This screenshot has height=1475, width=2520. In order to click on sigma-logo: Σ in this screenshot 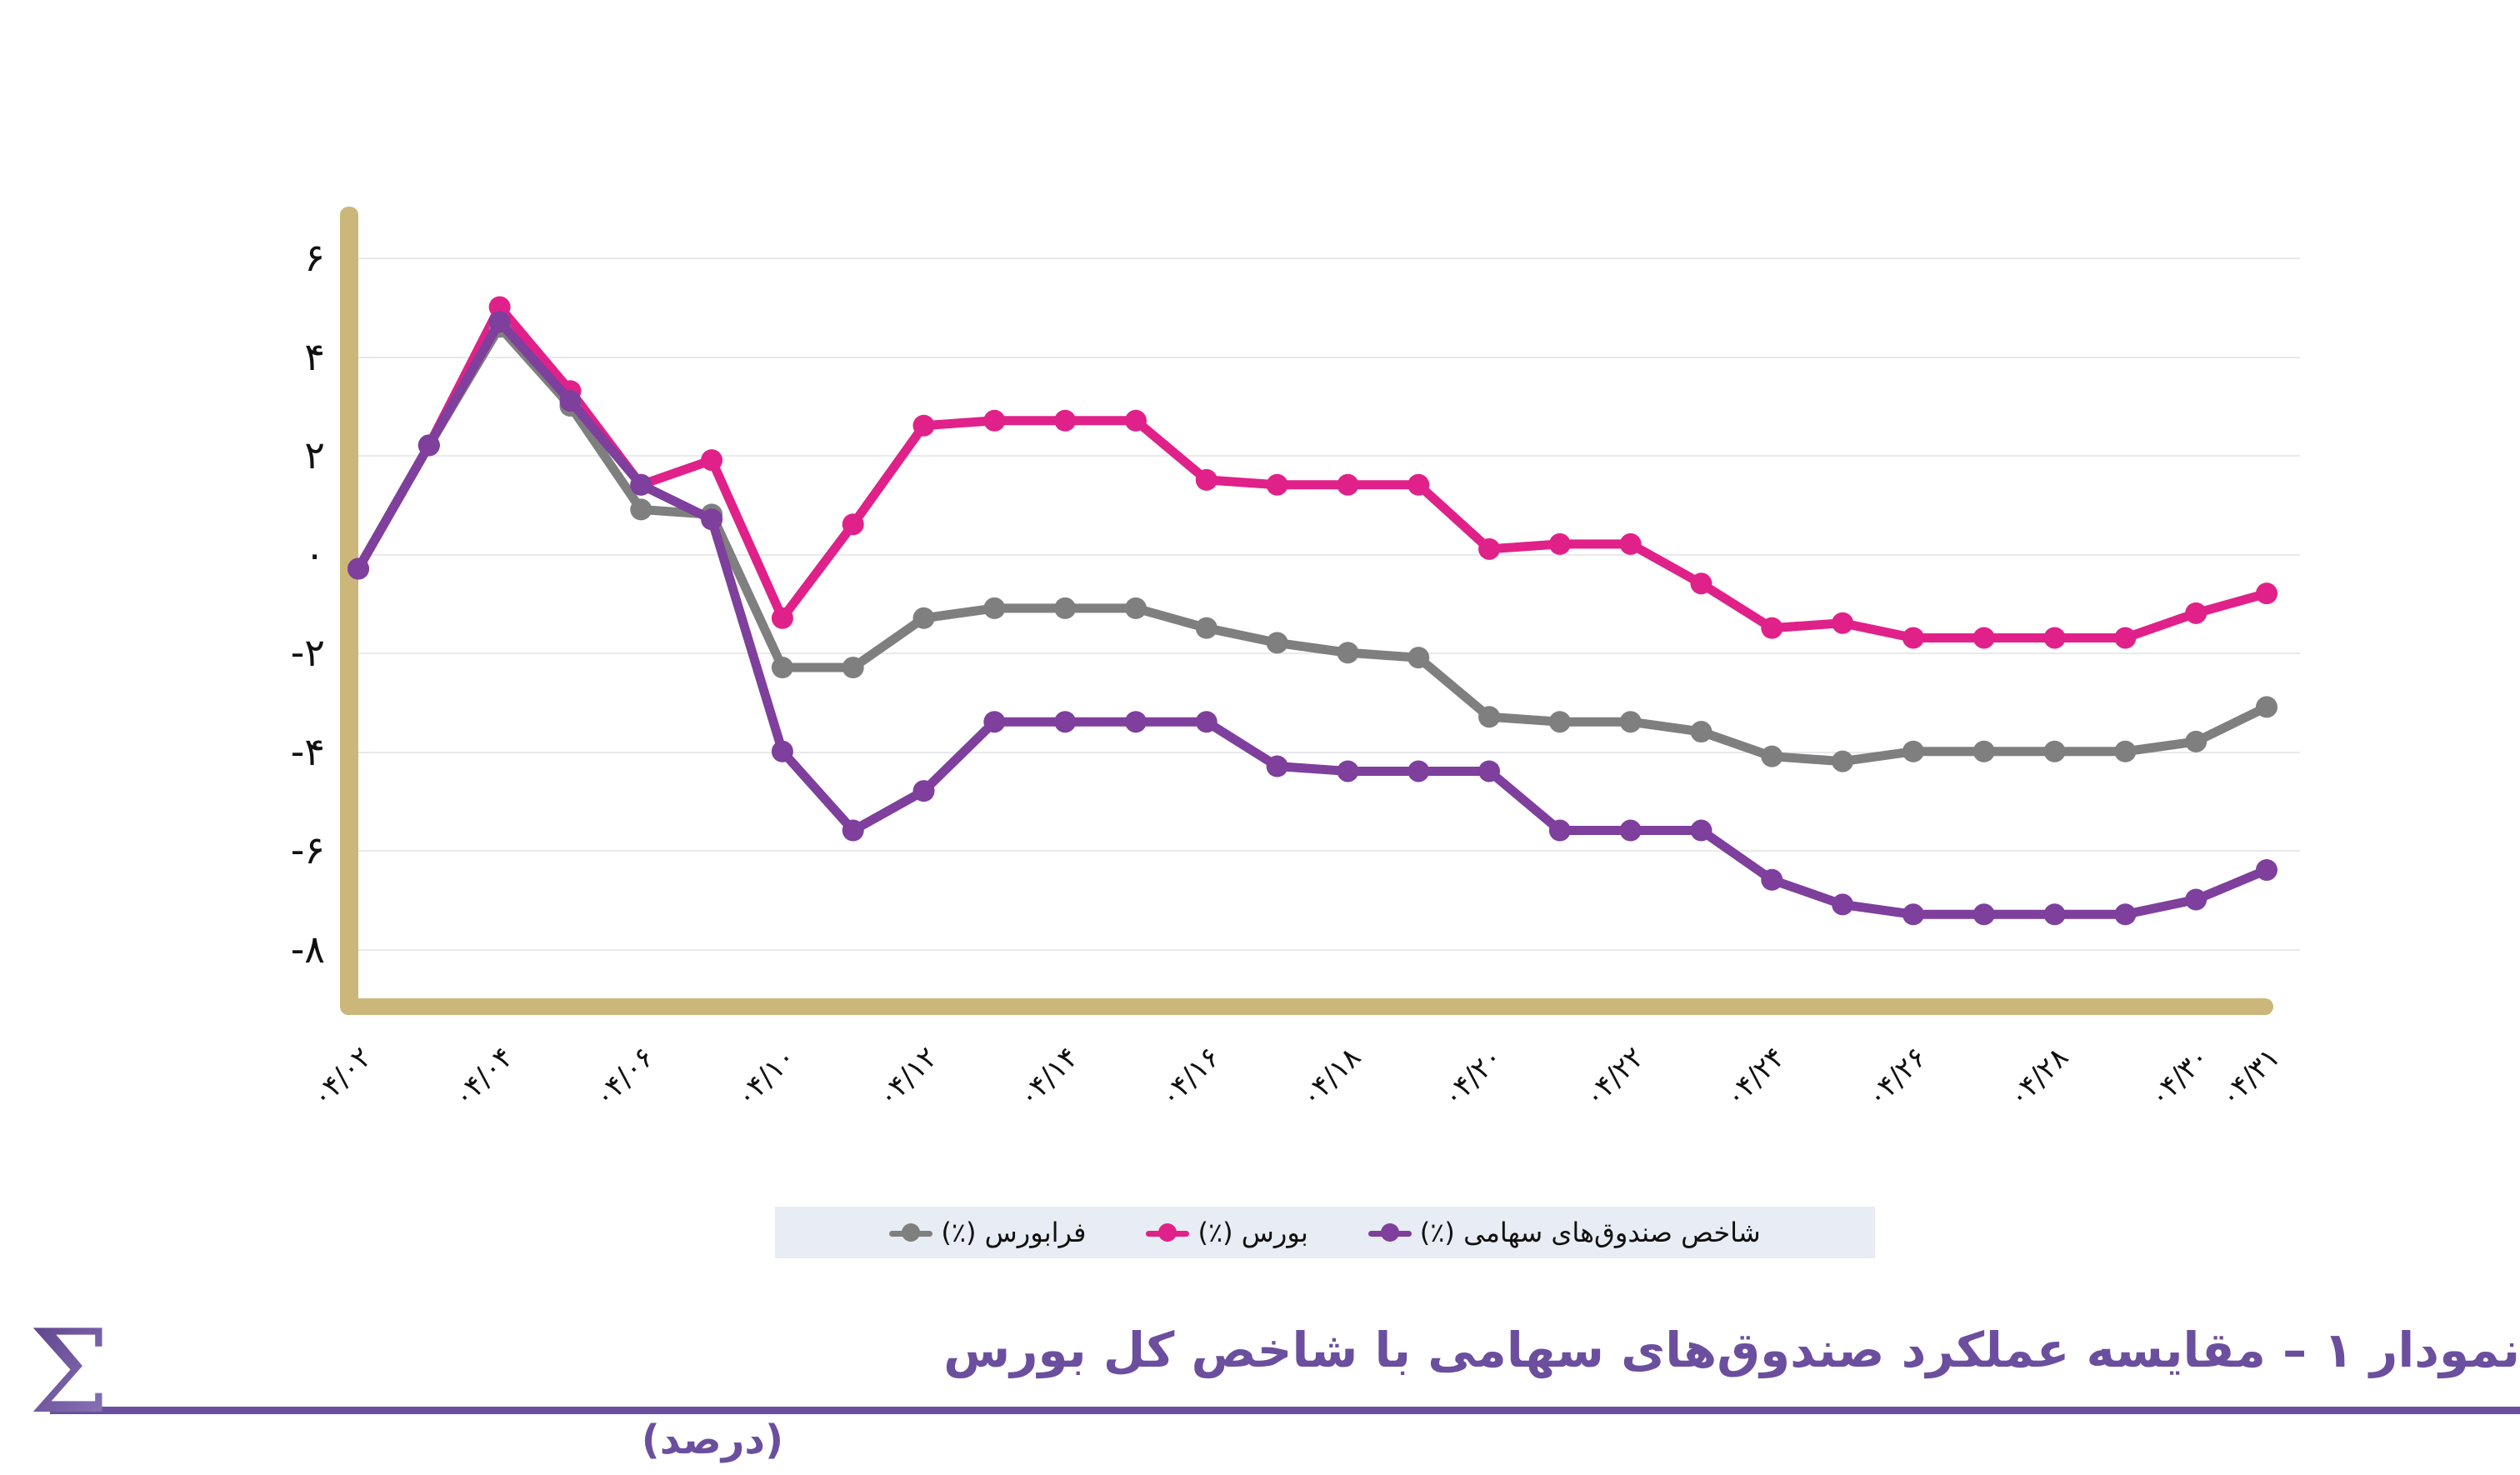, I will do `click(69, 1373)`.